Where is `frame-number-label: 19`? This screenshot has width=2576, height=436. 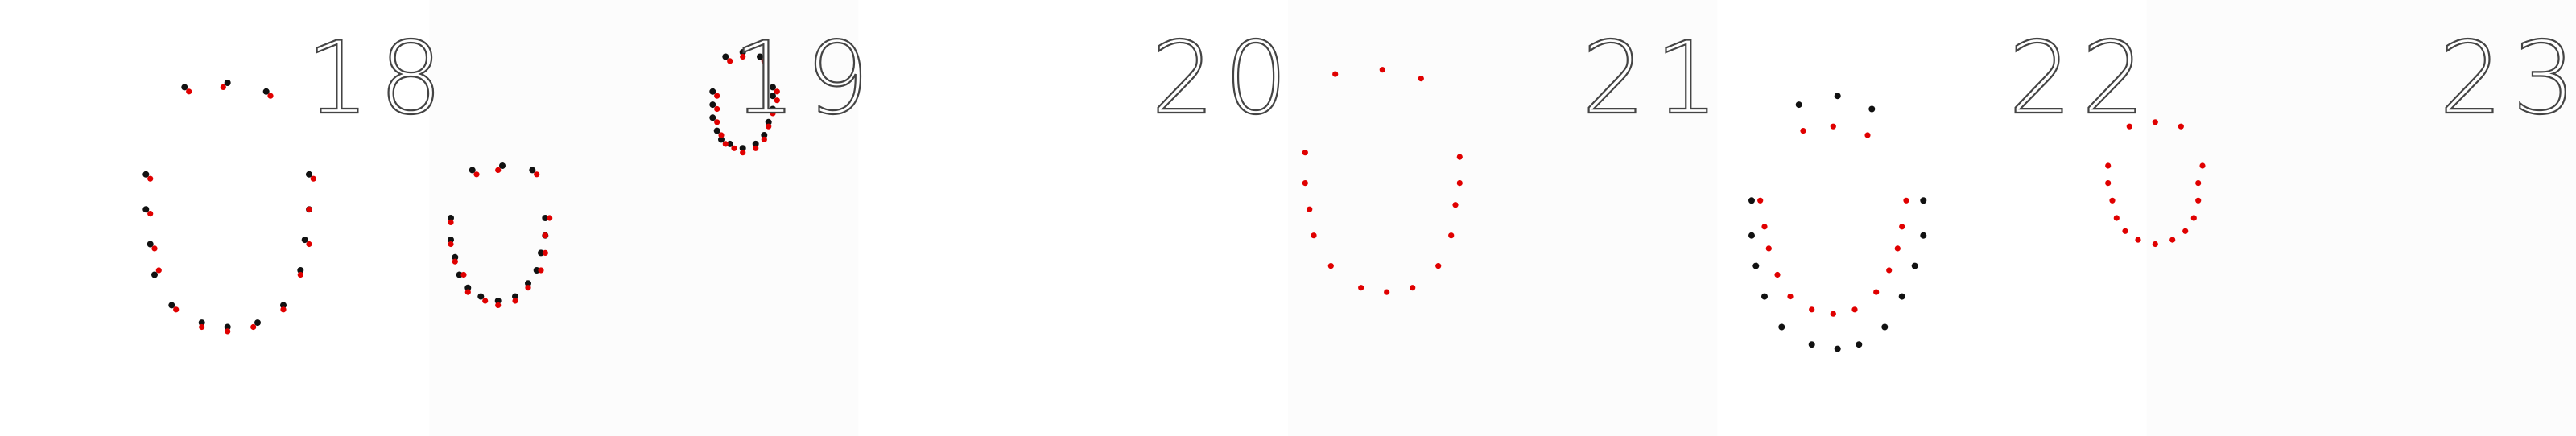
frame-number-label: 19 is located at coordinates (806, 79).